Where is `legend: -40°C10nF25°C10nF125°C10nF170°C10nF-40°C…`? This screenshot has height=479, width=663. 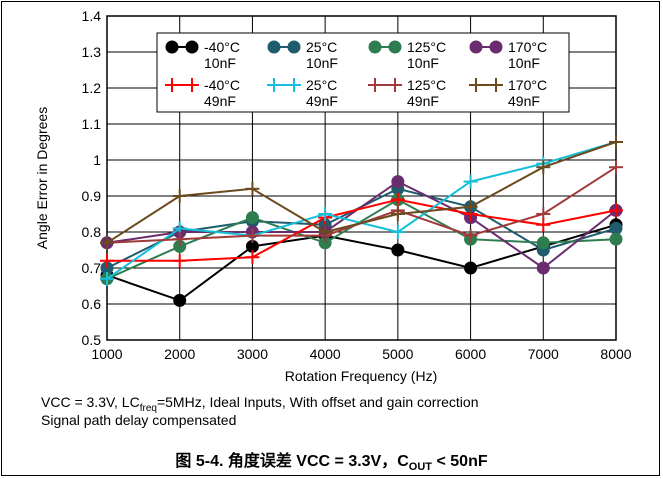 legend: -40°C10nF25°C10nF125°C10nF170°C10nF-40°C… is located at coordinates (356, 74).